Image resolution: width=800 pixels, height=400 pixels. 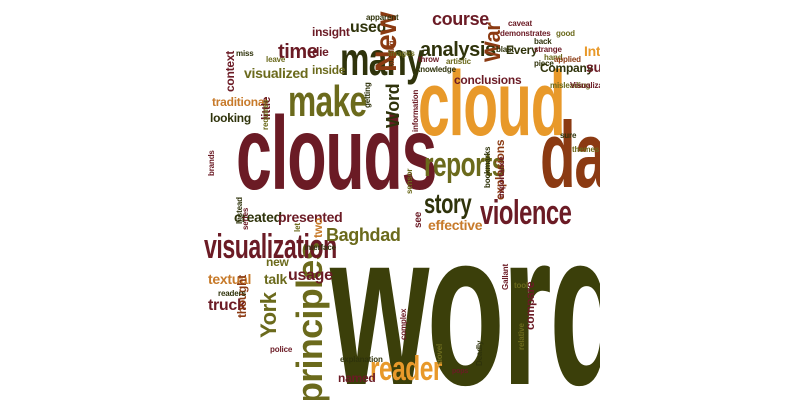 What do you see at coordinates (525, 33) in the screenshot?
I see `cloud-word: demonstrates` at bounding box center [525, 33].